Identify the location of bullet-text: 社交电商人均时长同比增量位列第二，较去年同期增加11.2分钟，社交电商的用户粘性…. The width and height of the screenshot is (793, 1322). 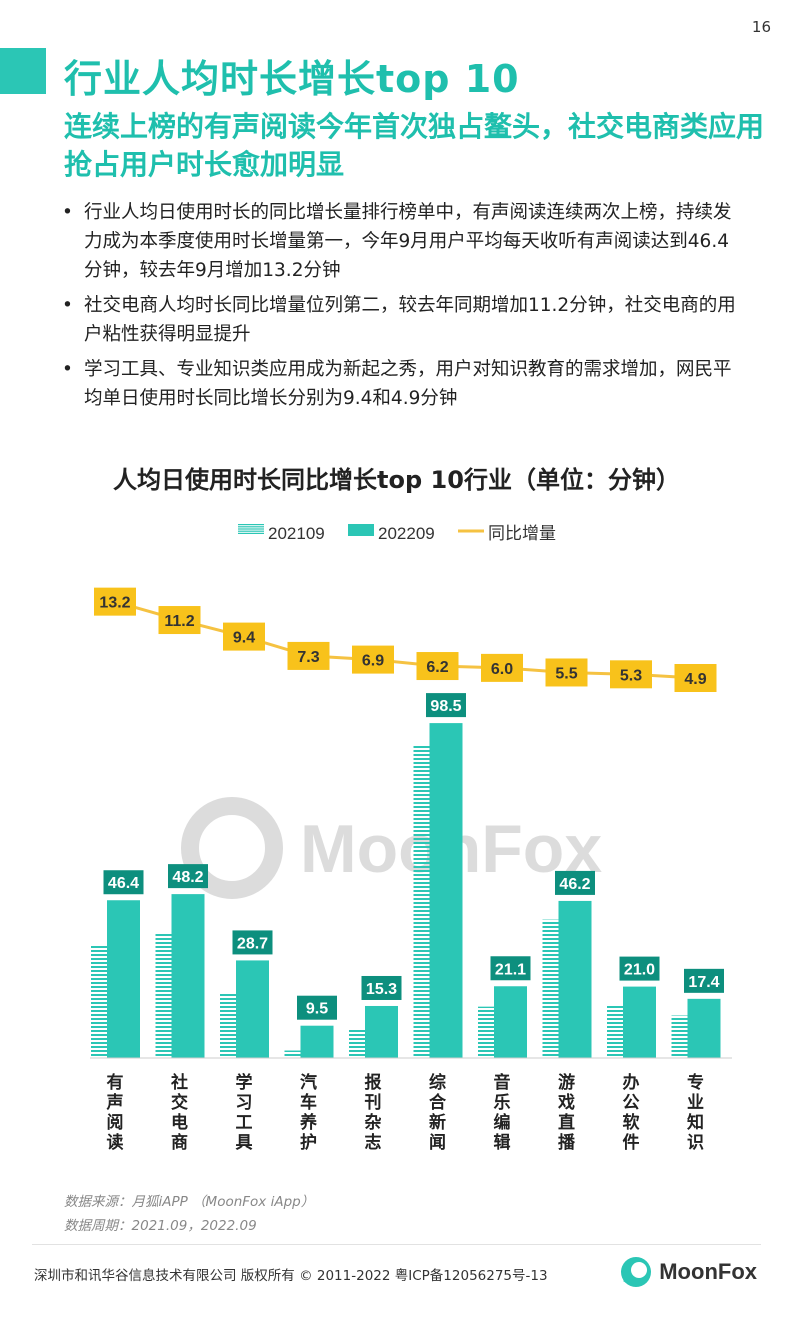
(410, 320).